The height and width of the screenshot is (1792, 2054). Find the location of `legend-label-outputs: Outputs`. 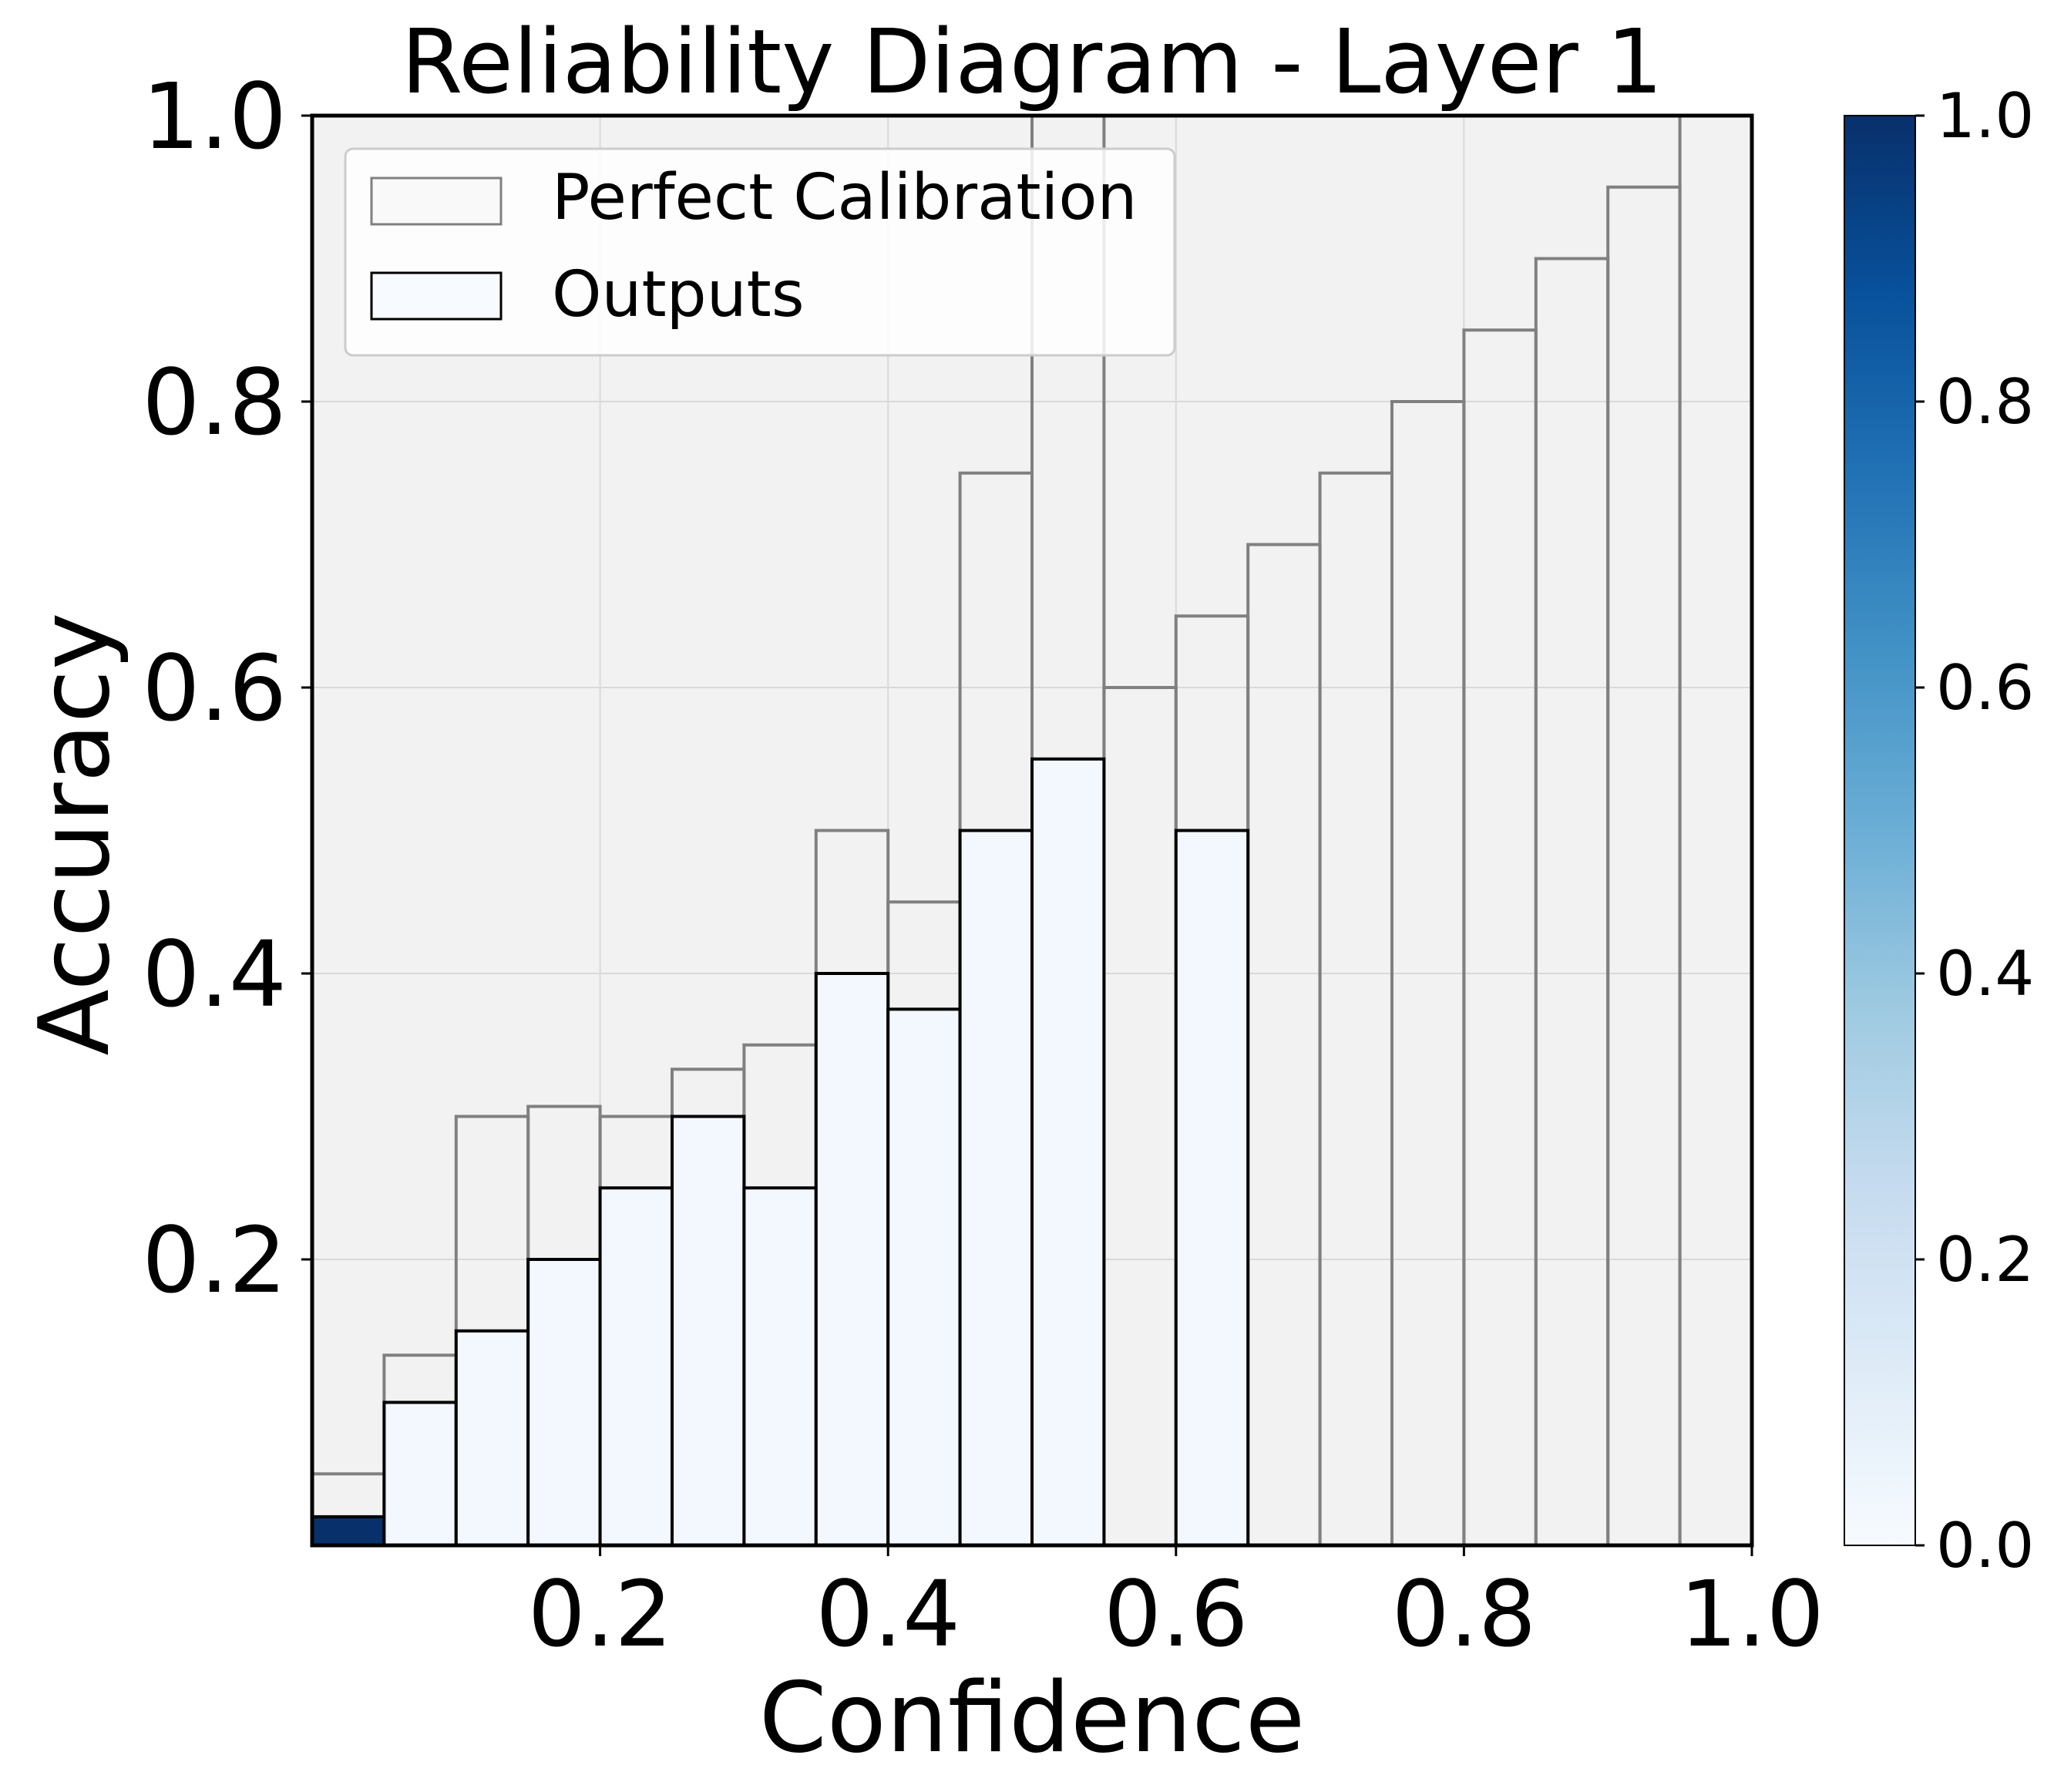

legend-label-outputs: Outputs is located at coordinates (679, 294).